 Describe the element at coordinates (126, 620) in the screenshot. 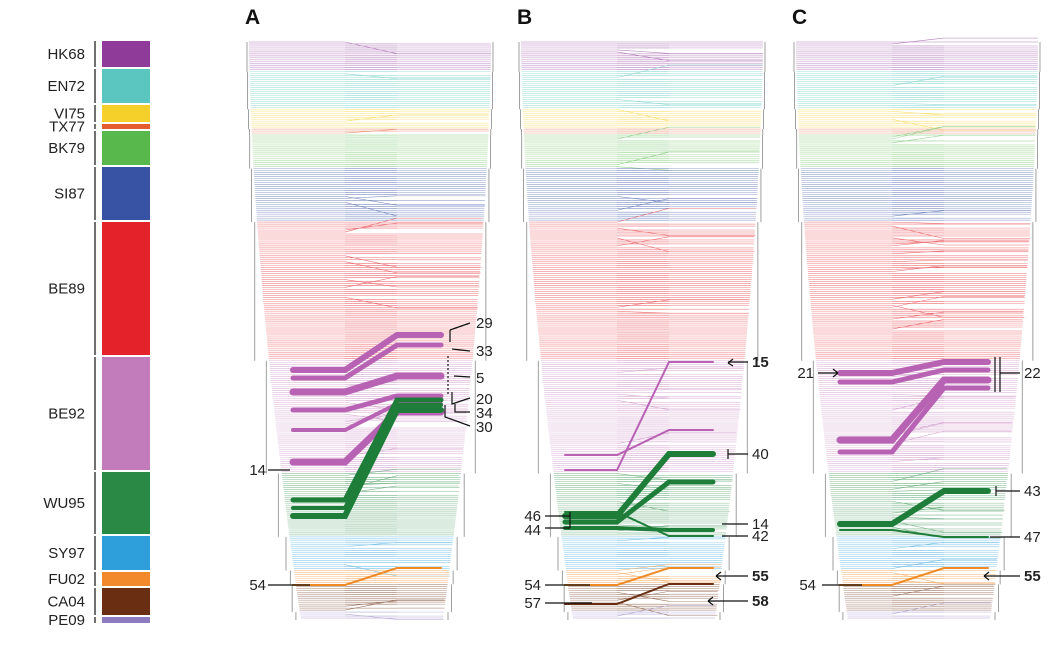

I see `legend-swatch-pe09` at that location.